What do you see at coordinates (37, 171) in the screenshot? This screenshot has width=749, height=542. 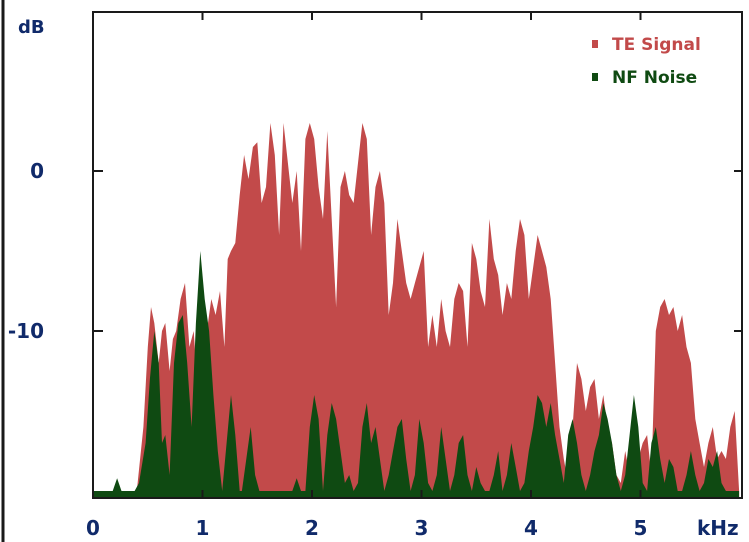 I see `y-tick-label: 0` at bounding box center [37, 171].